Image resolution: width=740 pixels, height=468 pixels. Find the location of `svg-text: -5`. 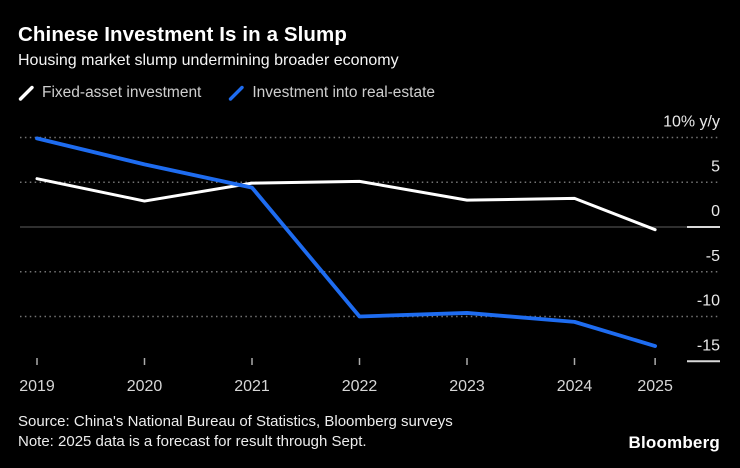

svg-text: -5 is located at coordinates (713, 256).